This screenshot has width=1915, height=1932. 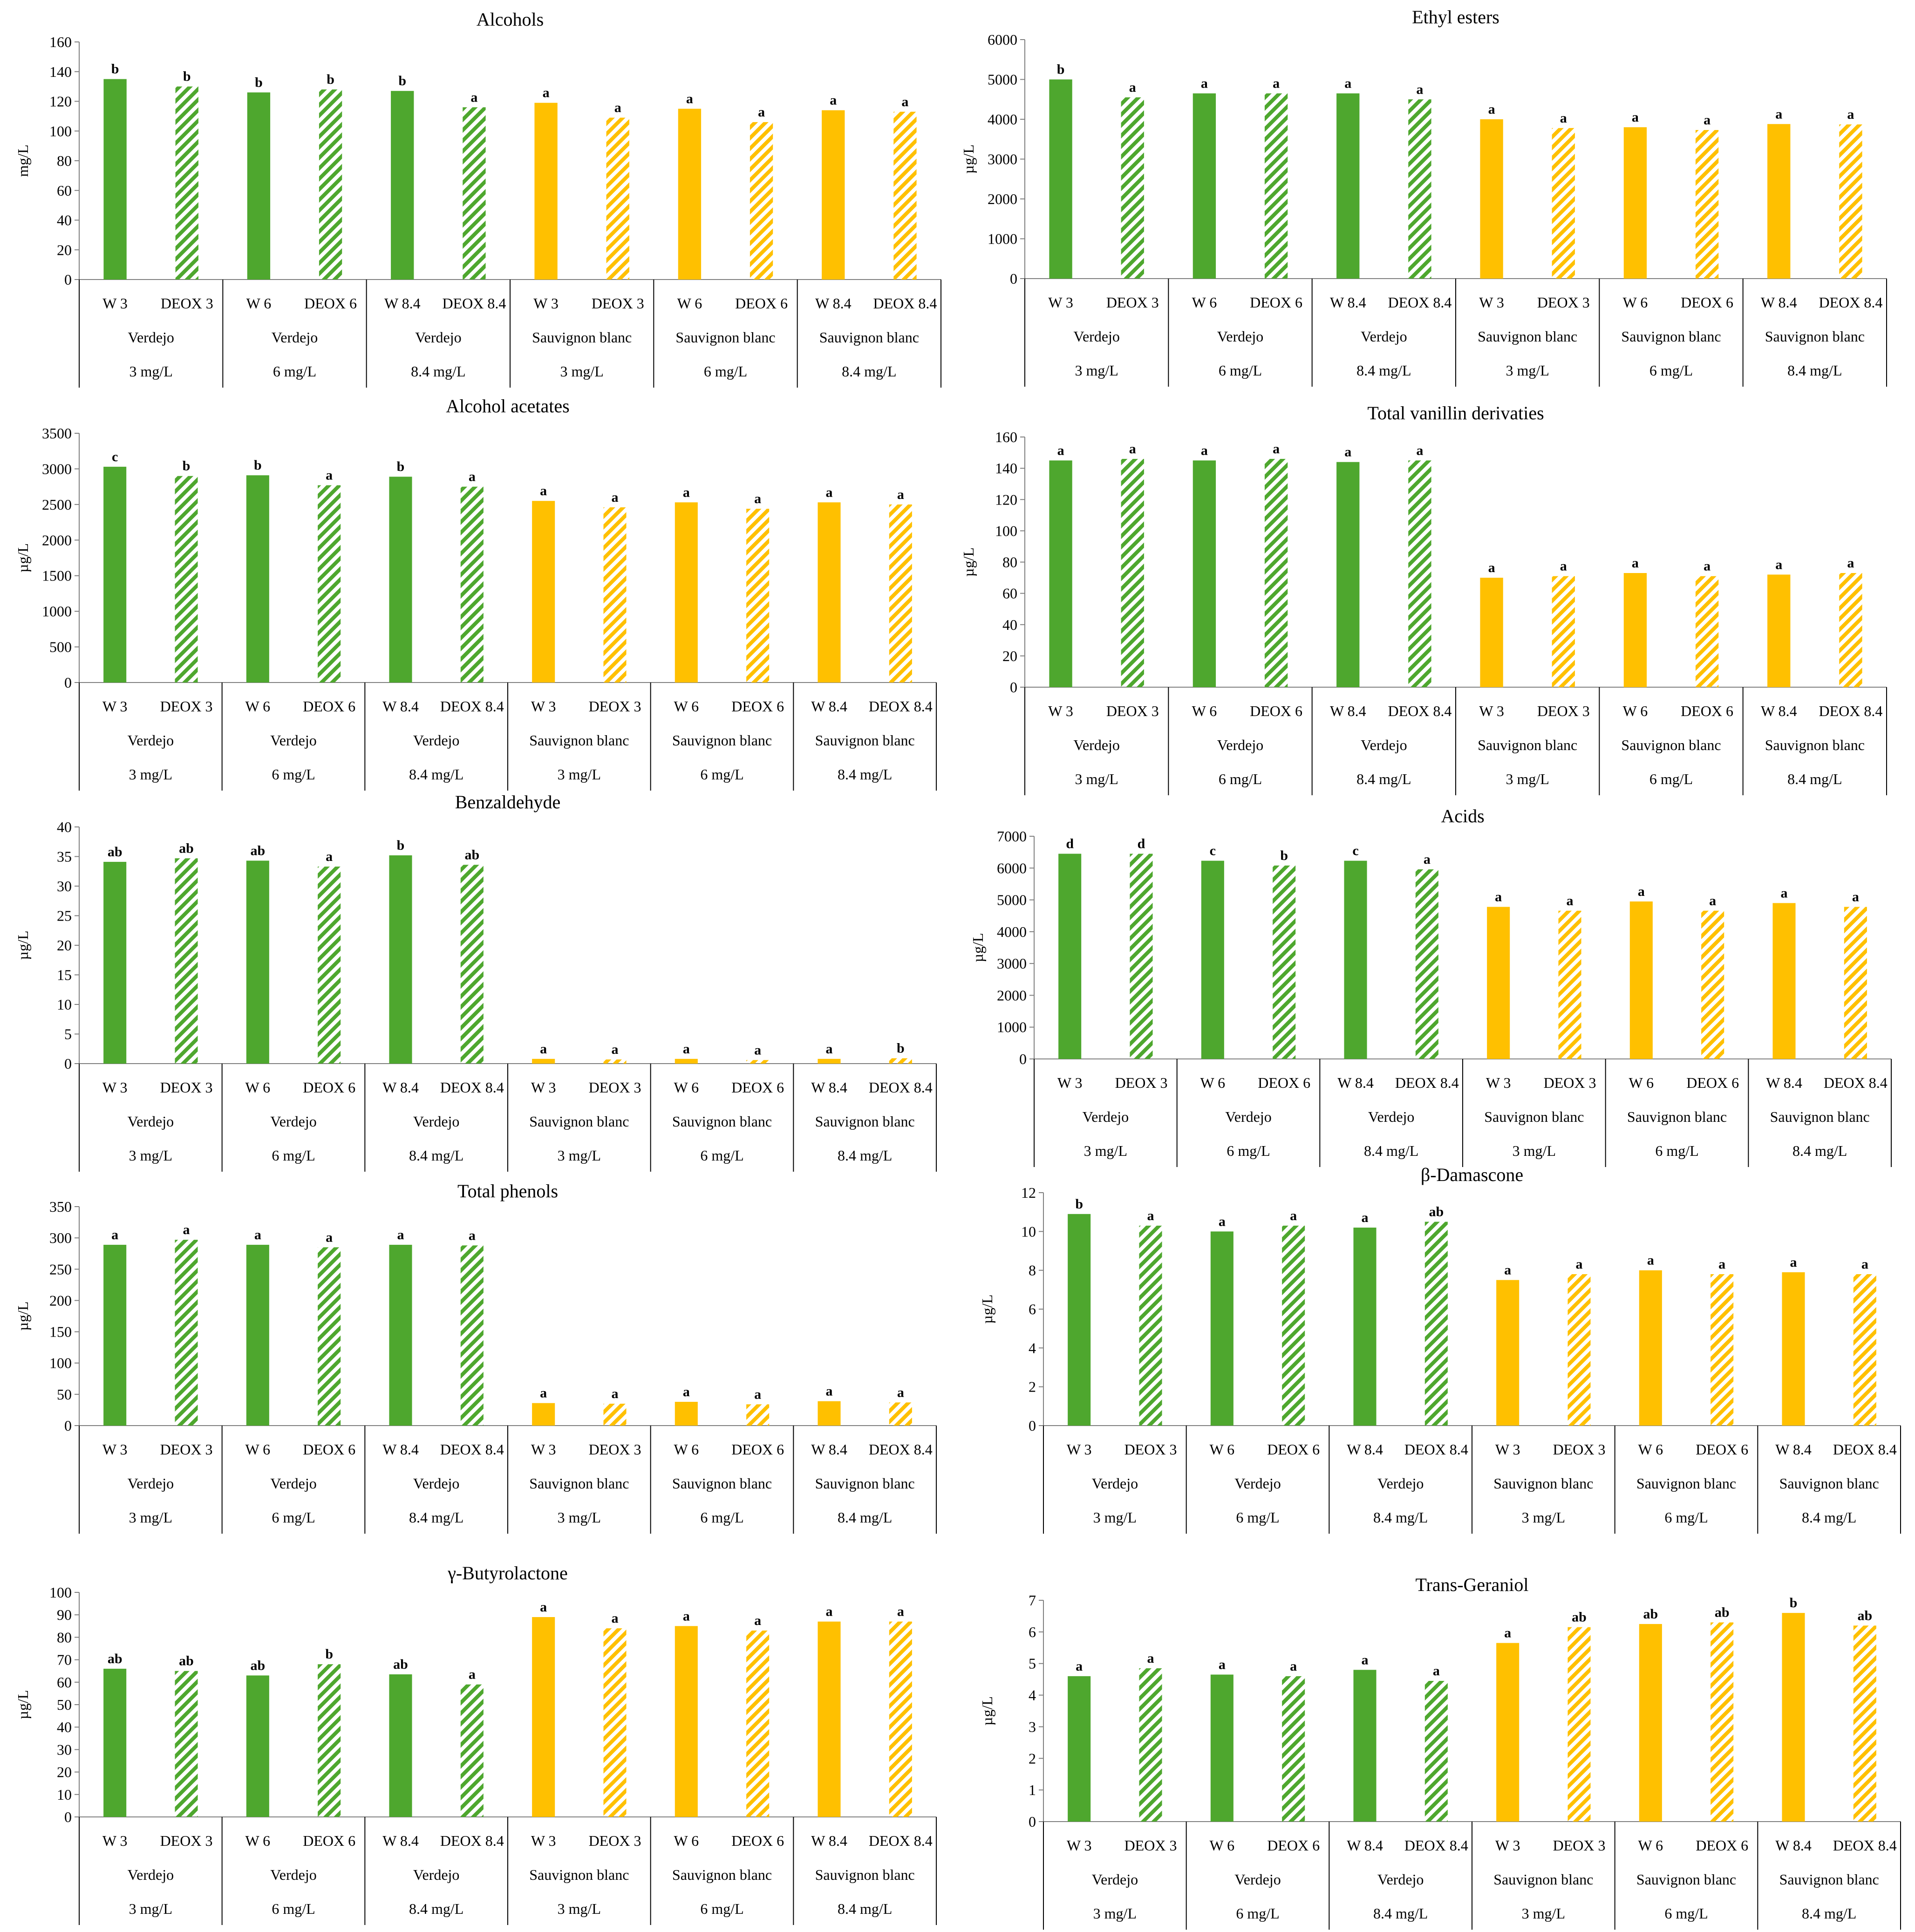 What do you see at coordinates (1436, 1324) in the screenshot?
I see `bar-deox-8-4-verdejo` at bounding box center [1436, 1324].